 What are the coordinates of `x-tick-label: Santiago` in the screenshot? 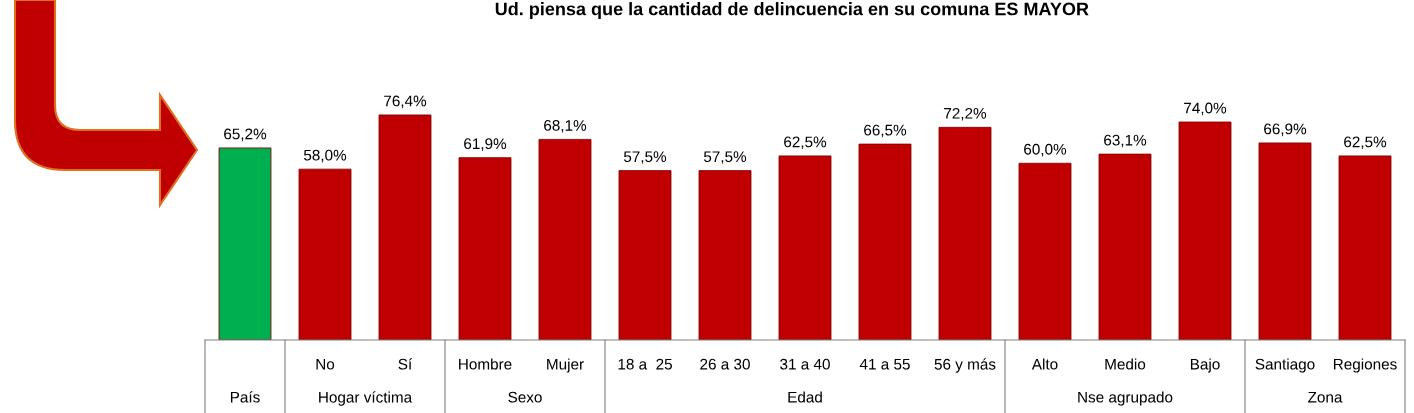 It's located at (1285, 365).